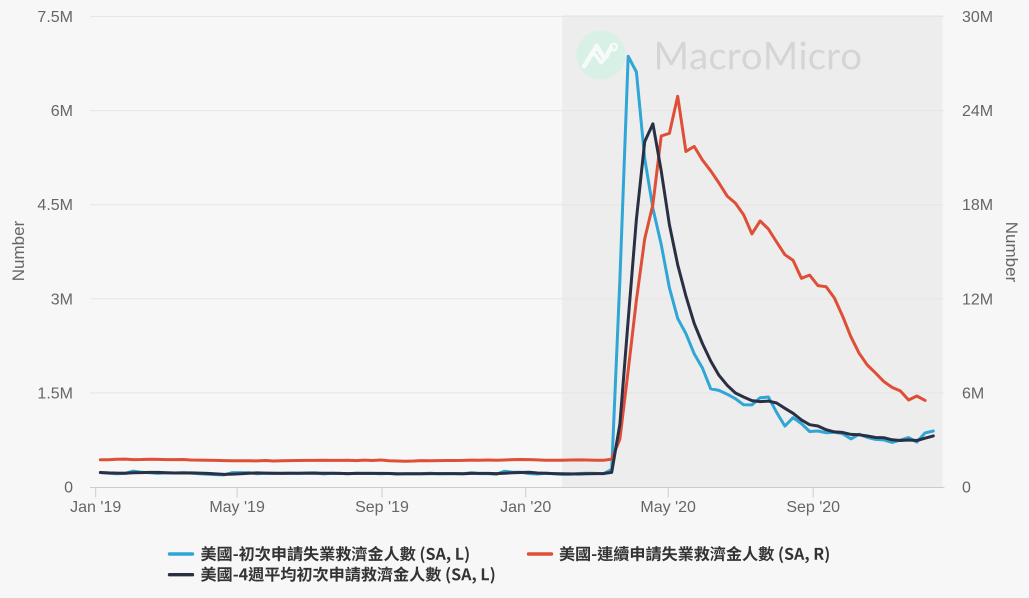 Image resolution: width=1029 pixels, height=598 pixels. What do you see at coordinates (237, 507) in the screenshot?
I see `svg-text: May '19` at bounding box center [237, 507].